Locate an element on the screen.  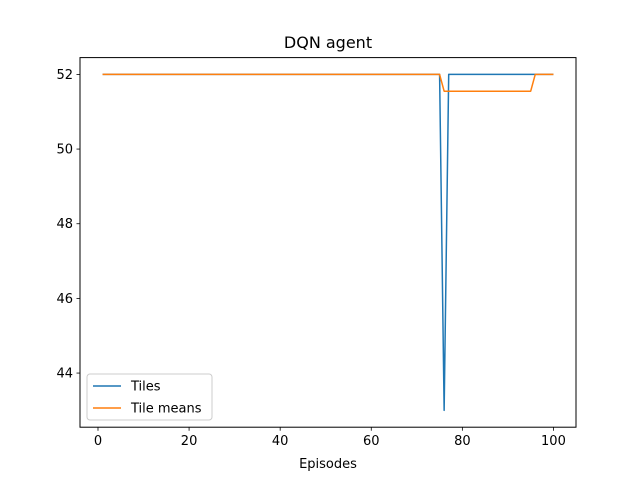
legend-label-2: Tile means is located at coordinates (166, 409).